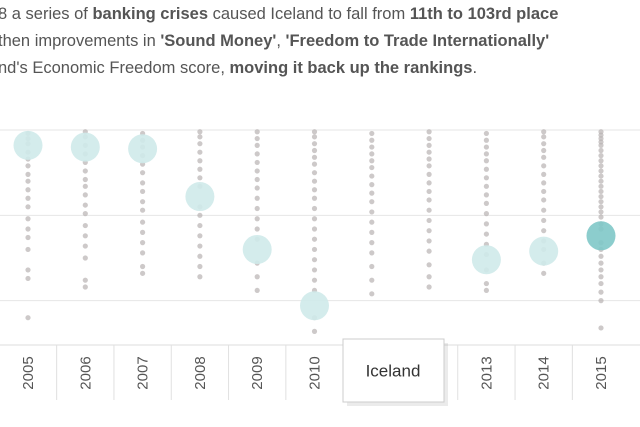  Describe the element at coordinates (320, 372) in the screenshot. I see `x-axis: 2005 2006 2007 2008 2009 2010 2013 2014 2015` at that location.